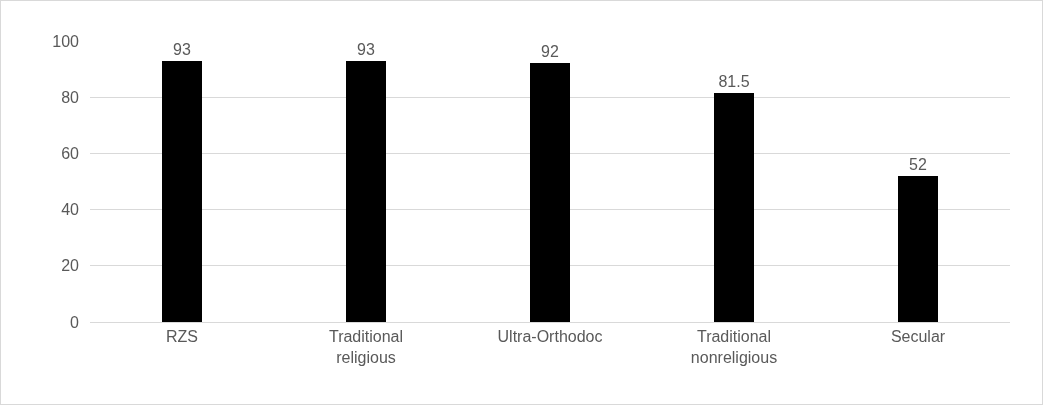 Image resolution: width=1043 pixels, height=405 pixels. What do you see at coordinates (918, 164) in the screenshot?
I see `data-label: 52` at bounding box center [918, 164].